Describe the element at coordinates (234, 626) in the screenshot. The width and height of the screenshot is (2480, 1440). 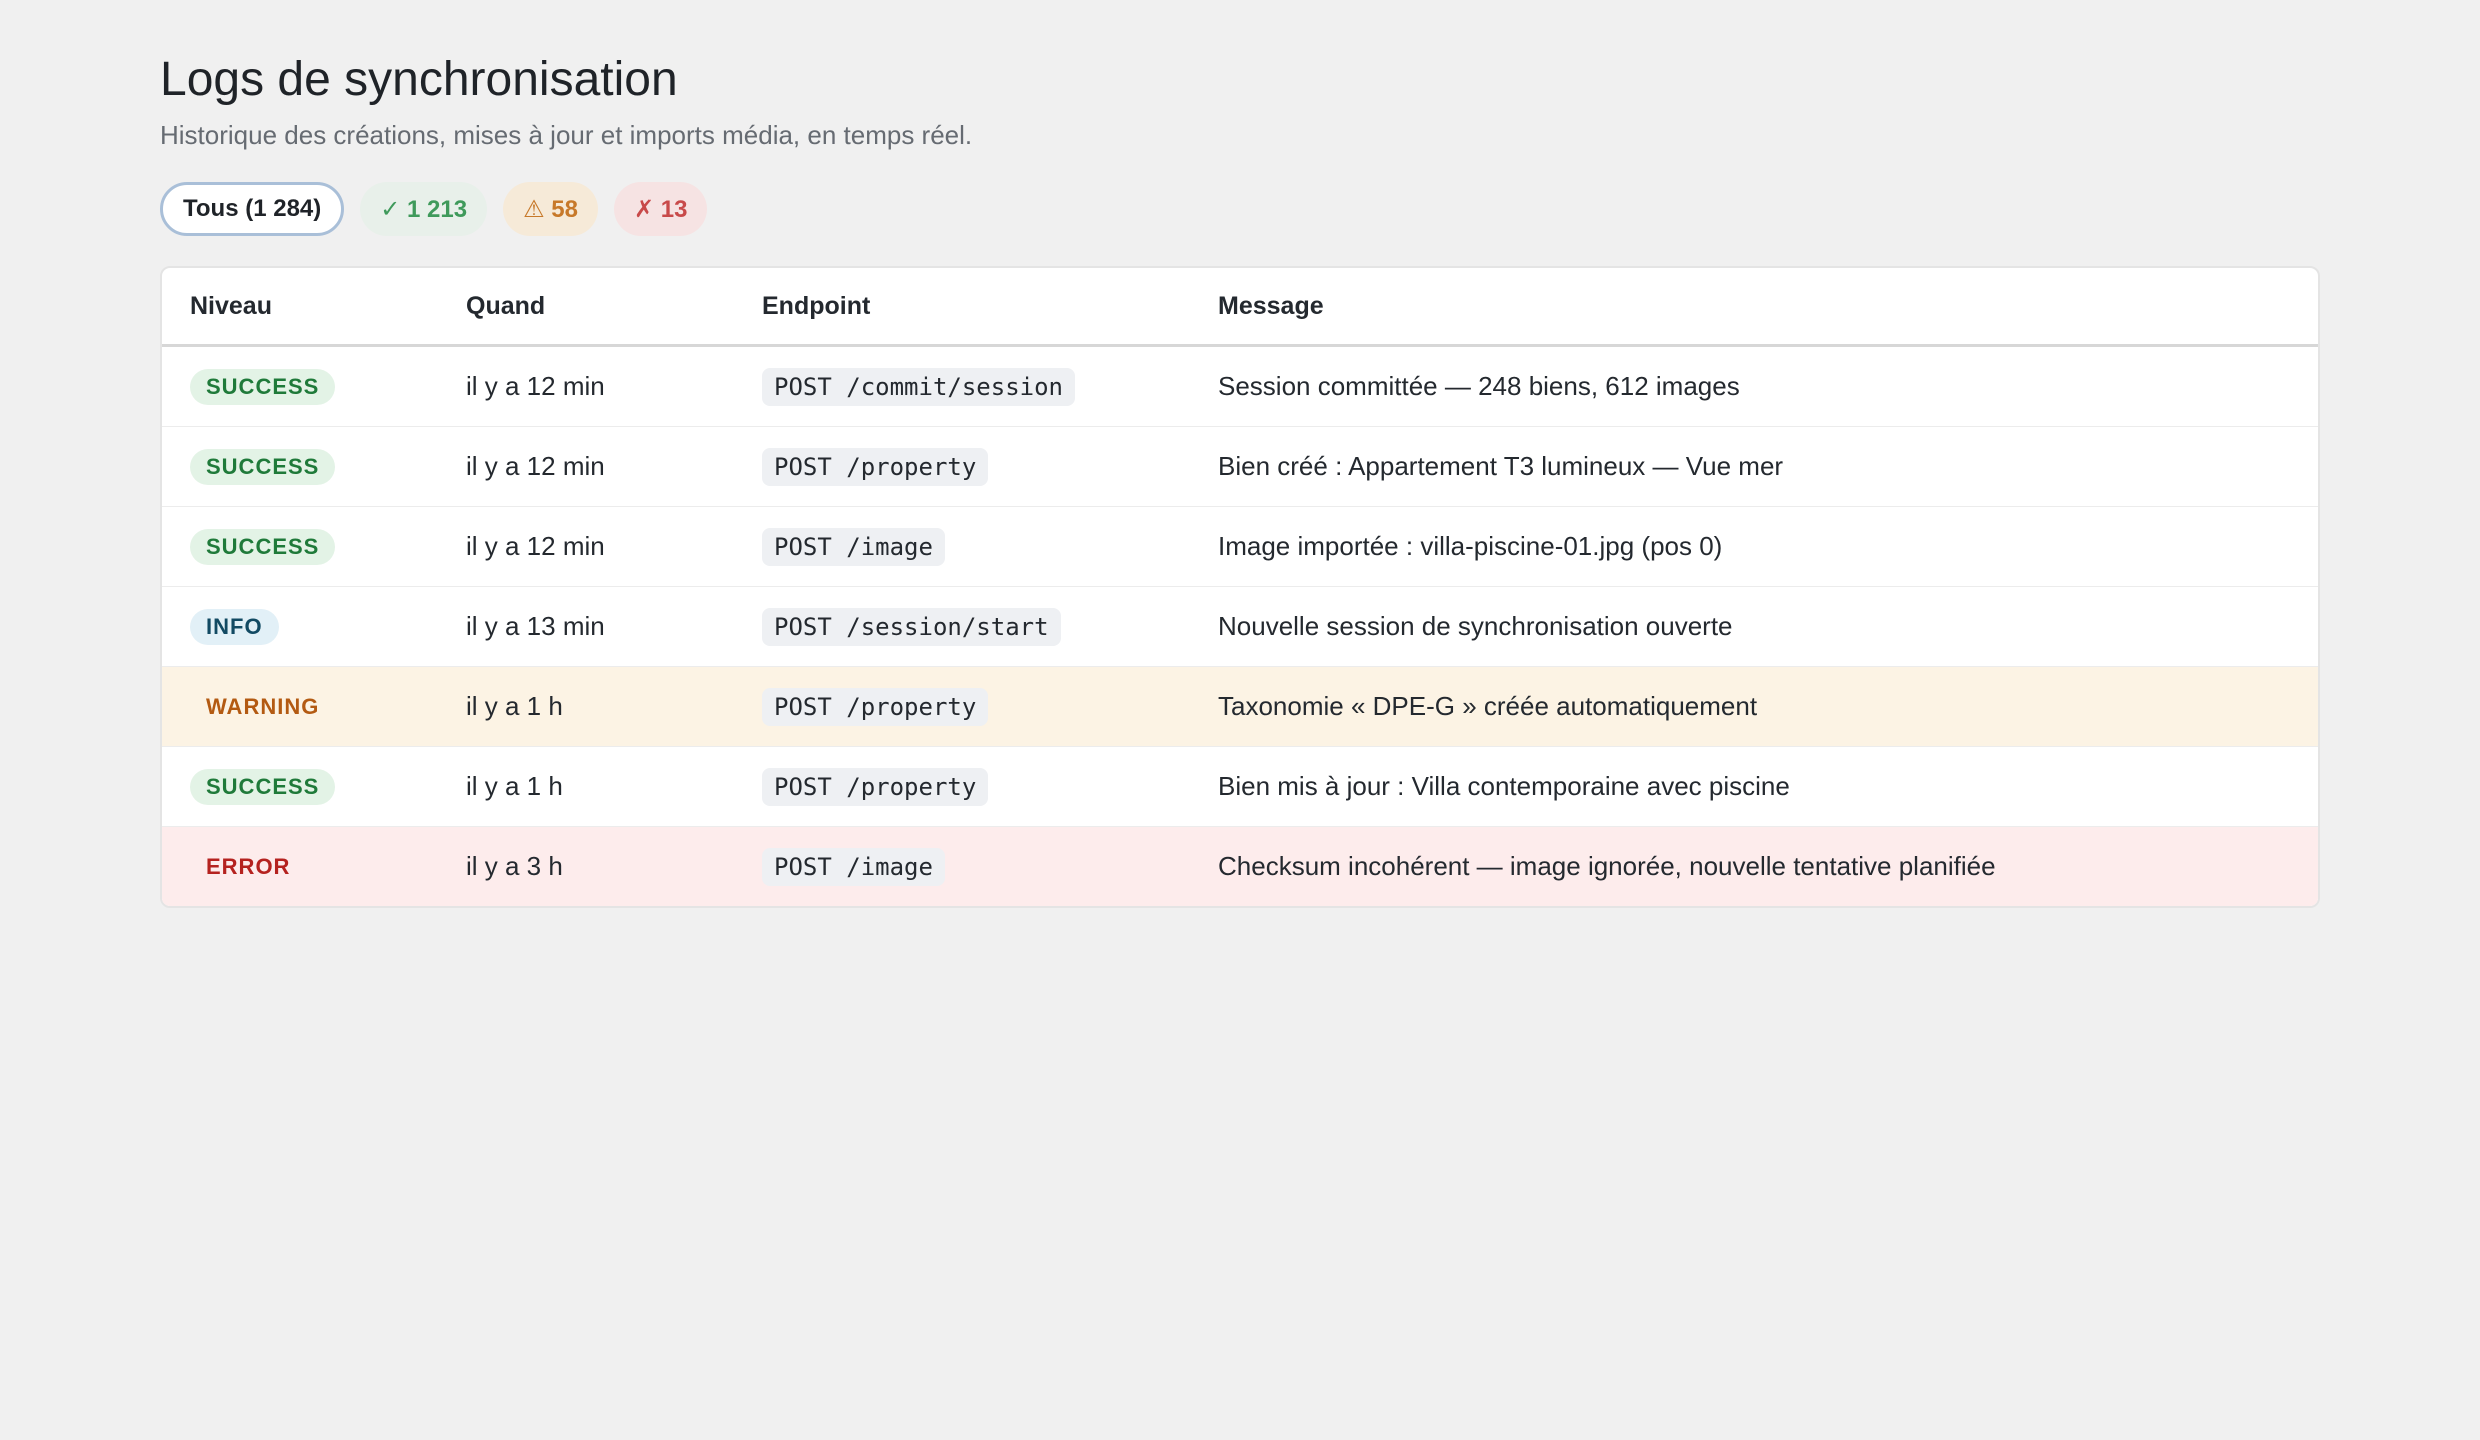
I see `level-badge: INFO` at that location.